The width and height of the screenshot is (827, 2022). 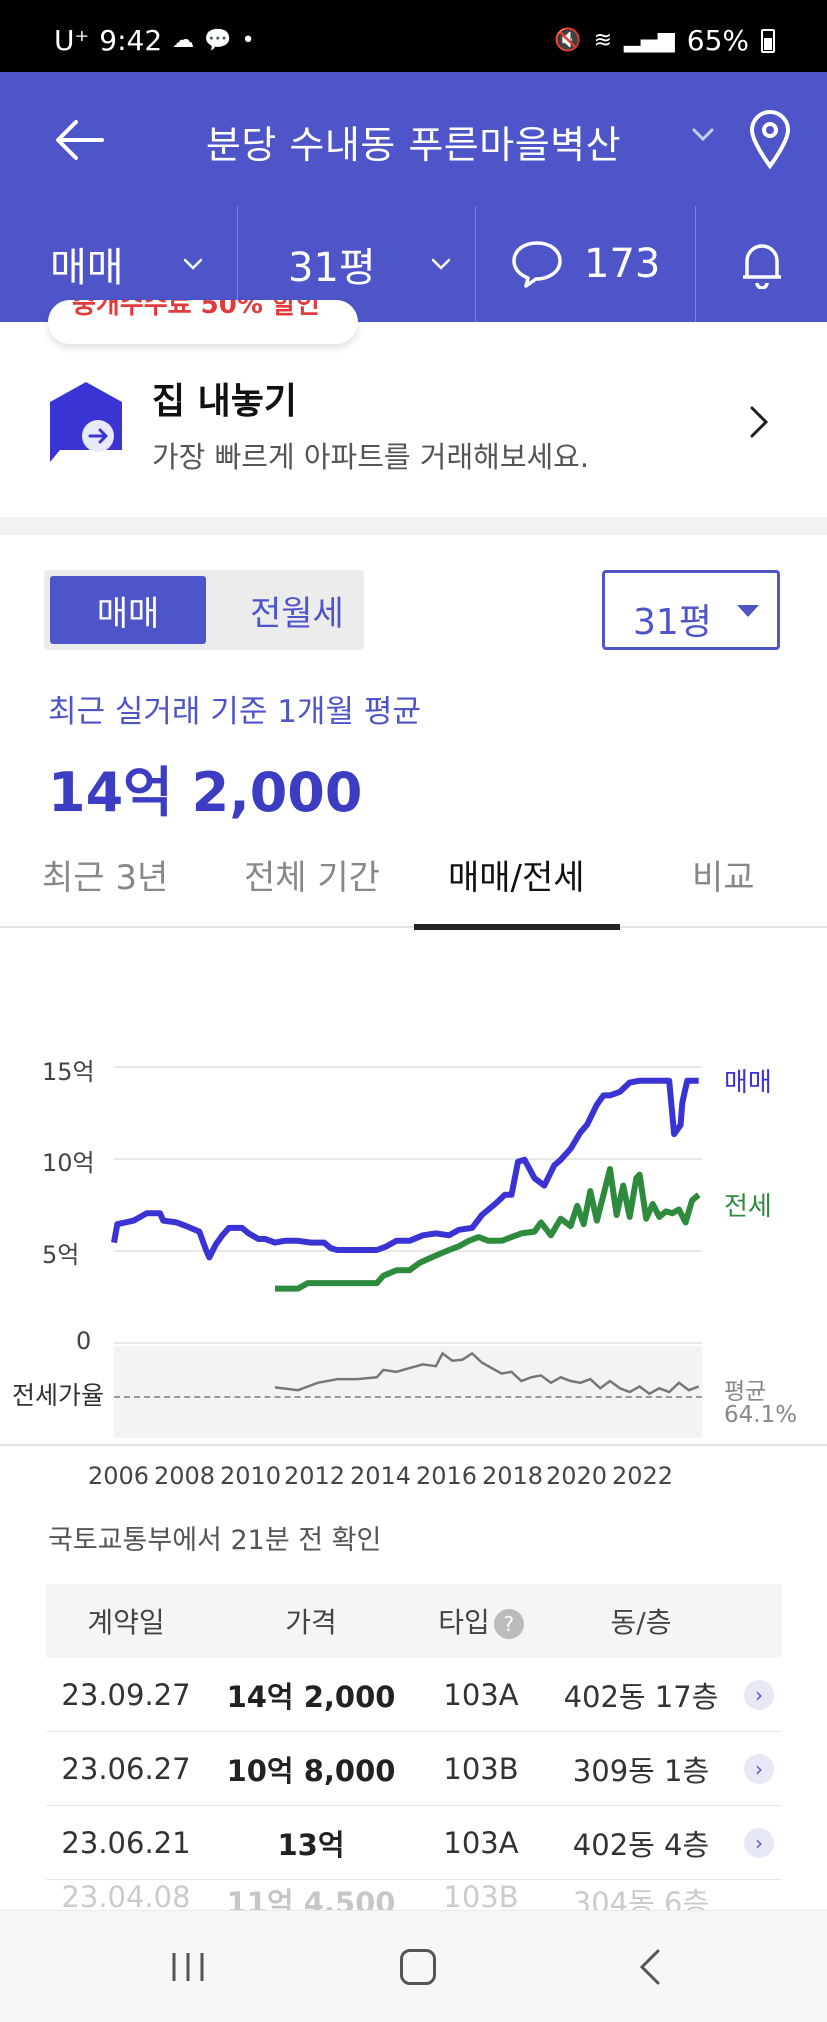 I want to click on system-nav-bar, so click(x=413, y=1966).